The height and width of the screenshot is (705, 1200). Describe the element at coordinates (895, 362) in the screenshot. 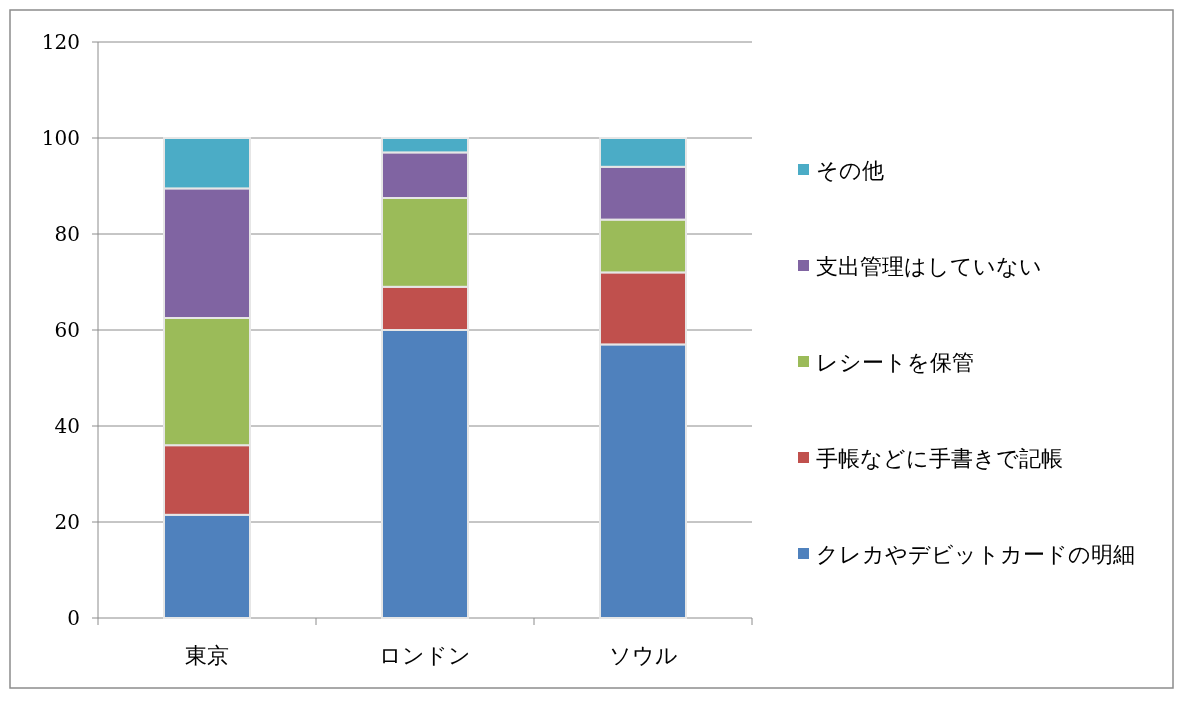

I see `legend-label: レシートを保管` at that location.